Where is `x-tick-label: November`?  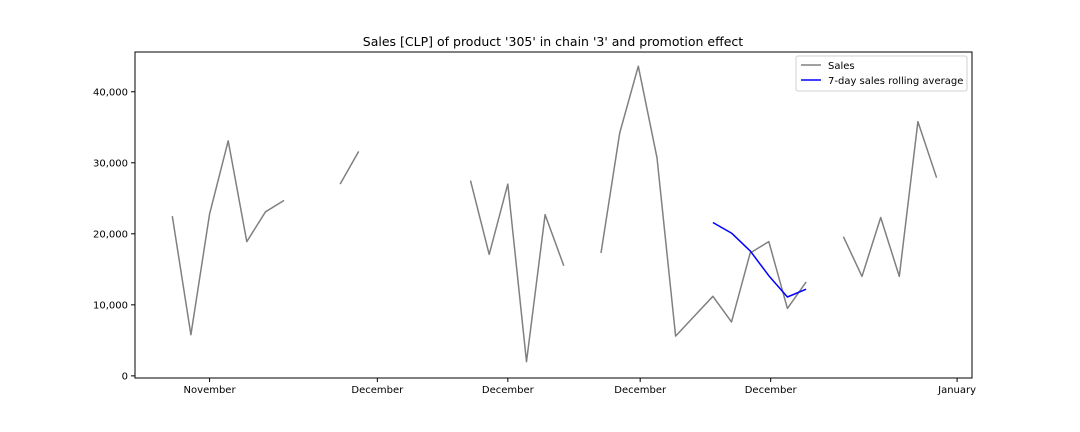
x-tick-label: November is located at coordinates (210, 390).